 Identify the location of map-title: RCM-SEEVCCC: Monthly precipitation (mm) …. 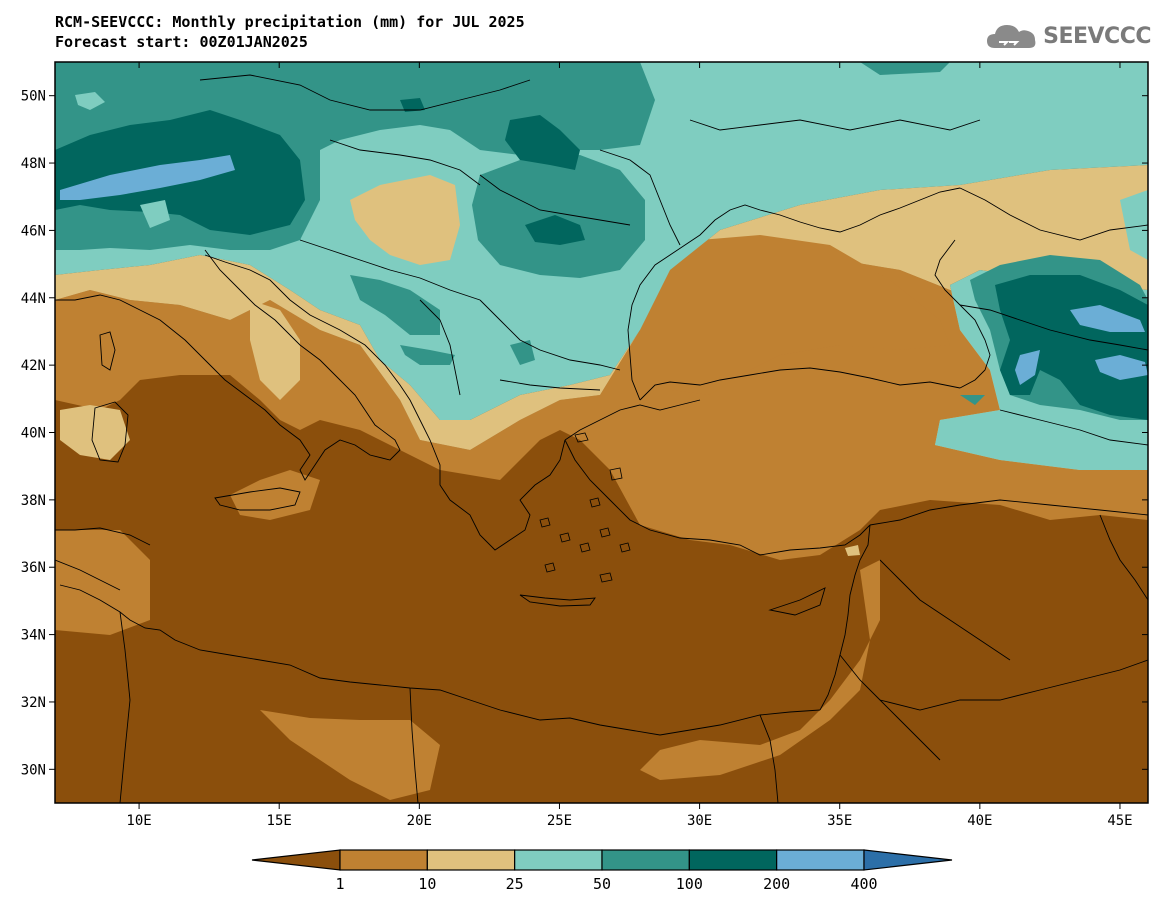
(290, 22).